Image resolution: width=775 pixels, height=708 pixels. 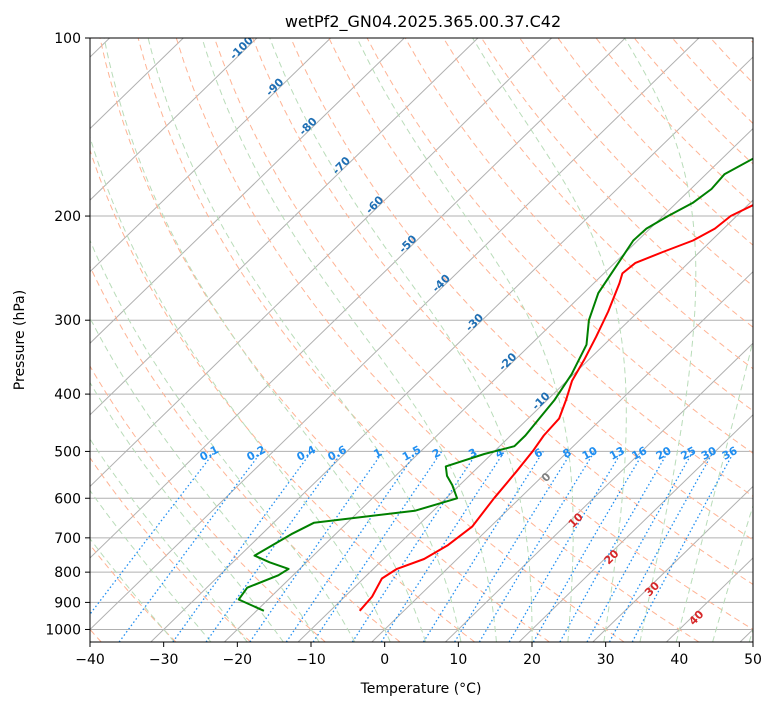 What do you see at coordinates (20, 340) in the screenshot?
I see `y-axis-title: Pressure (hPa)` at bounding box center [20, 340].